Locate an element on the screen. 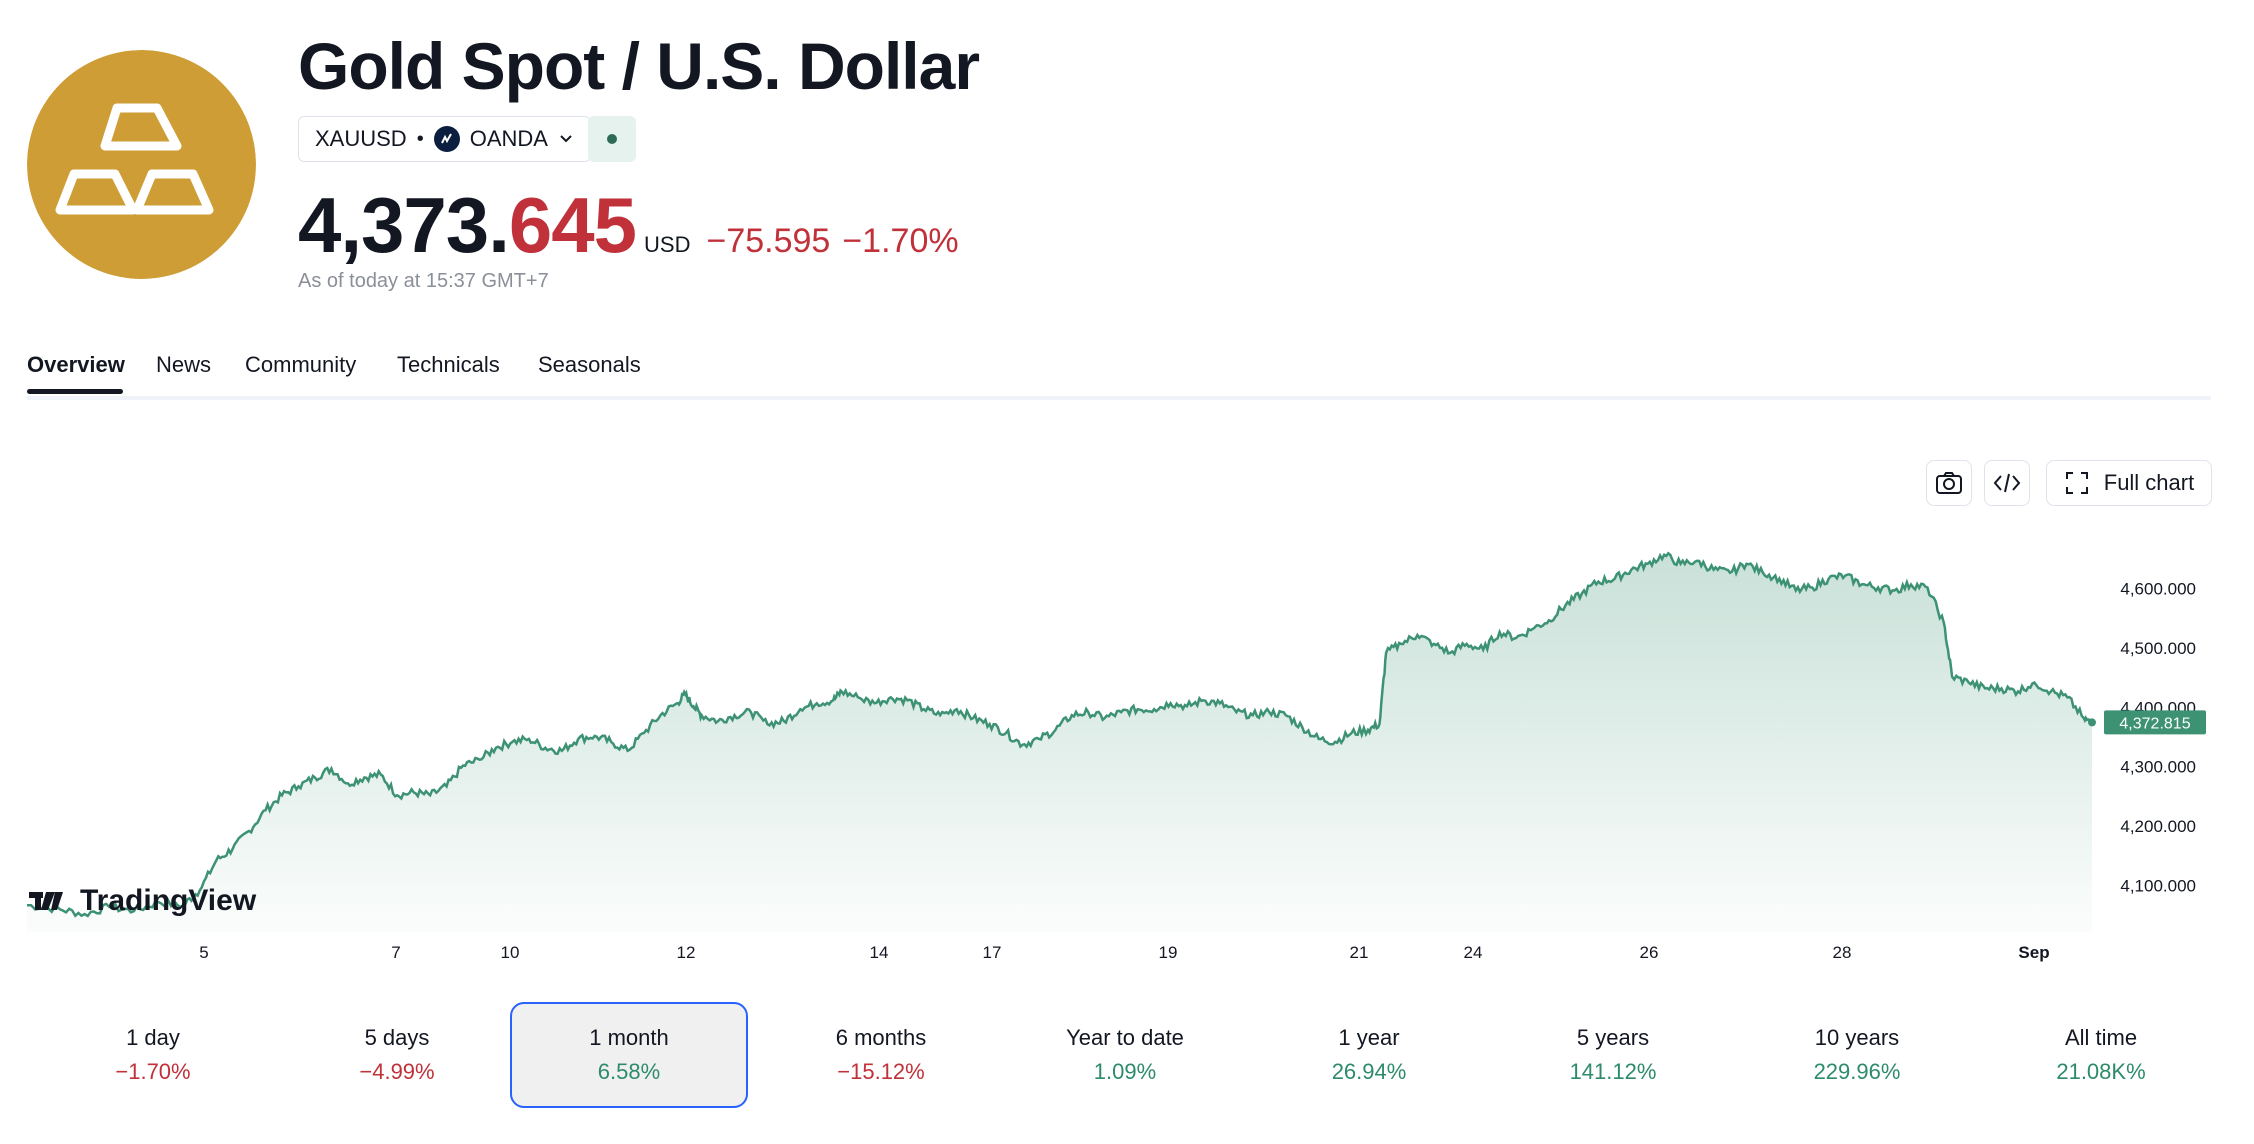 This screenshot has height=1144, width=2254. x-tick-label: 5 is located at coordinates (203, 952).